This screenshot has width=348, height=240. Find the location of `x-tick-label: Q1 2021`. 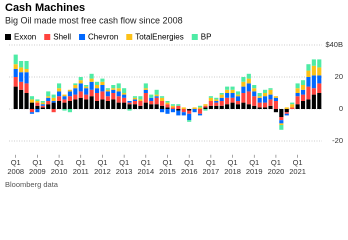

x-tick-label: Q1 2021 is located at coordinates (297, 167).